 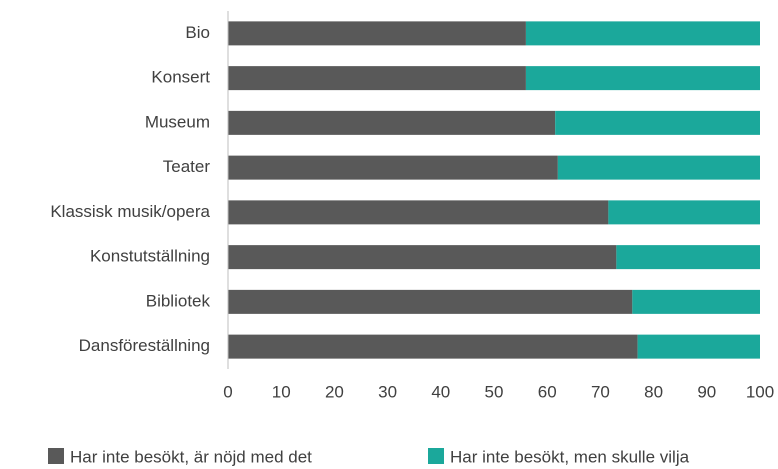 What do you see at coordinates (130, 211) in the screenshot?
I see `y-tick-label: Klassisk musik/opera` at bounding box center [130, 211].